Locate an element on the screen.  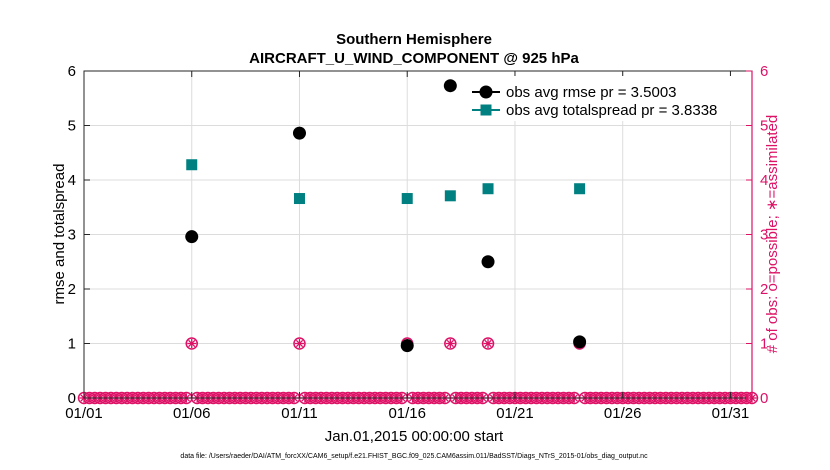
y-tick-label: 0 is located at coordinates (72, 398).